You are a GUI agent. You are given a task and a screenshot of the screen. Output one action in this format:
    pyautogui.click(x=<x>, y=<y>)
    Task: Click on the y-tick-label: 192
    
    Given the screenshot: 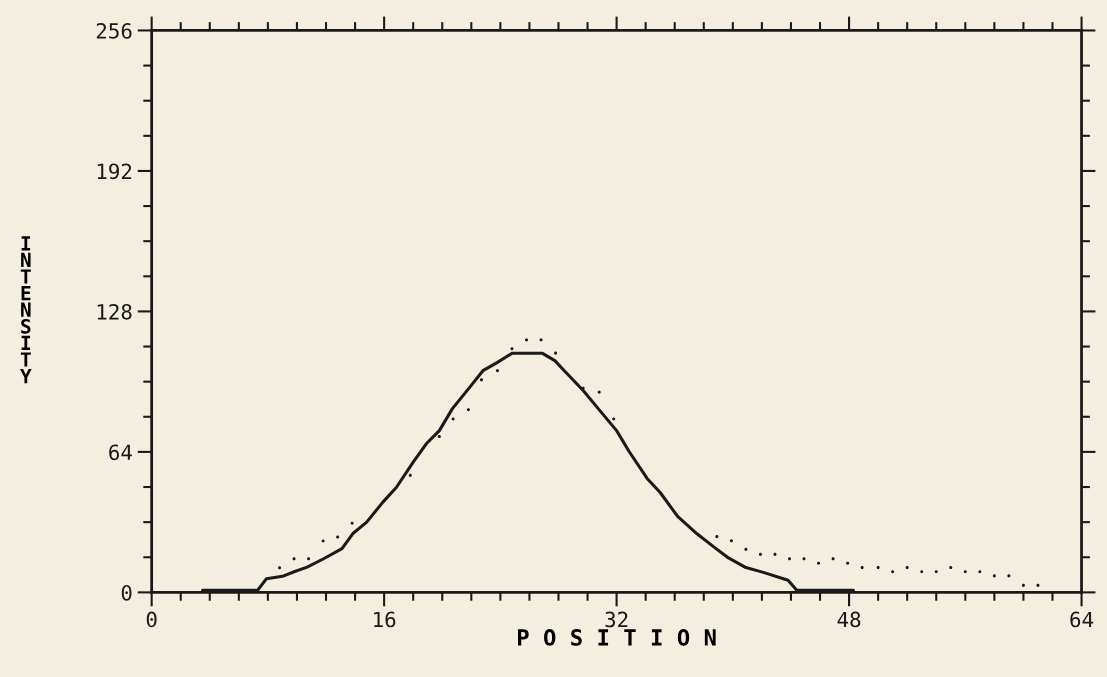 What is the action you would take?
    pyautogui.click(x=114, y=171)
    